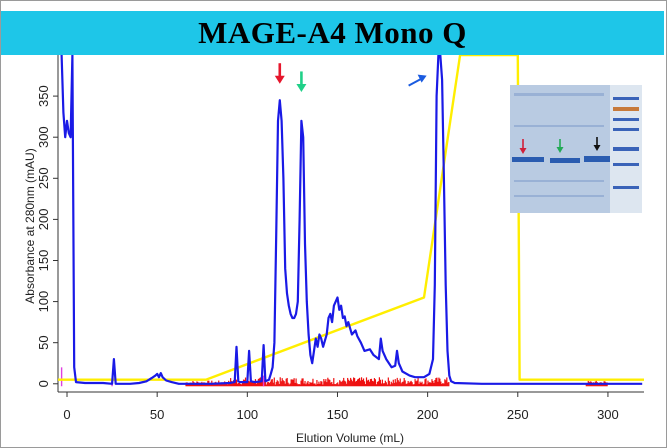 The image size is (667, 448). What do you see at coordinates (350, 438) in the screenshot?
I see `x-axis-label: Elution Volume (mL)` at bounding box center [350, 438].